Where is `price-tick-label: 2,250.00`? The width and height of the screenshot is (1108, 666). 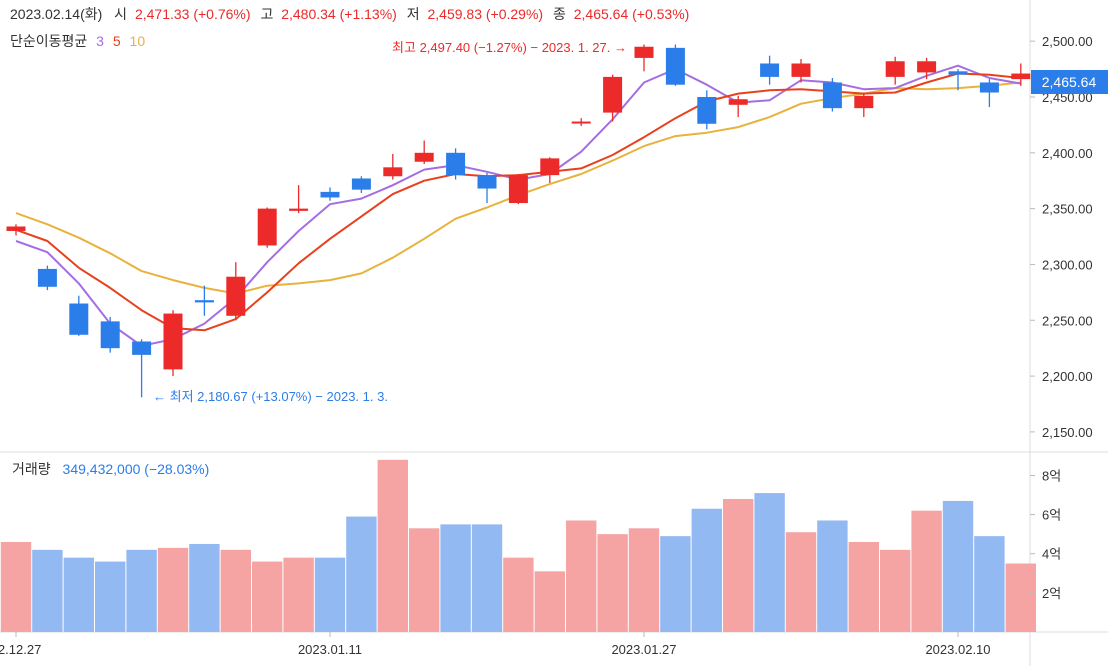
price-tick-label: 2,250.00 is located at coordinates (1067, 320).